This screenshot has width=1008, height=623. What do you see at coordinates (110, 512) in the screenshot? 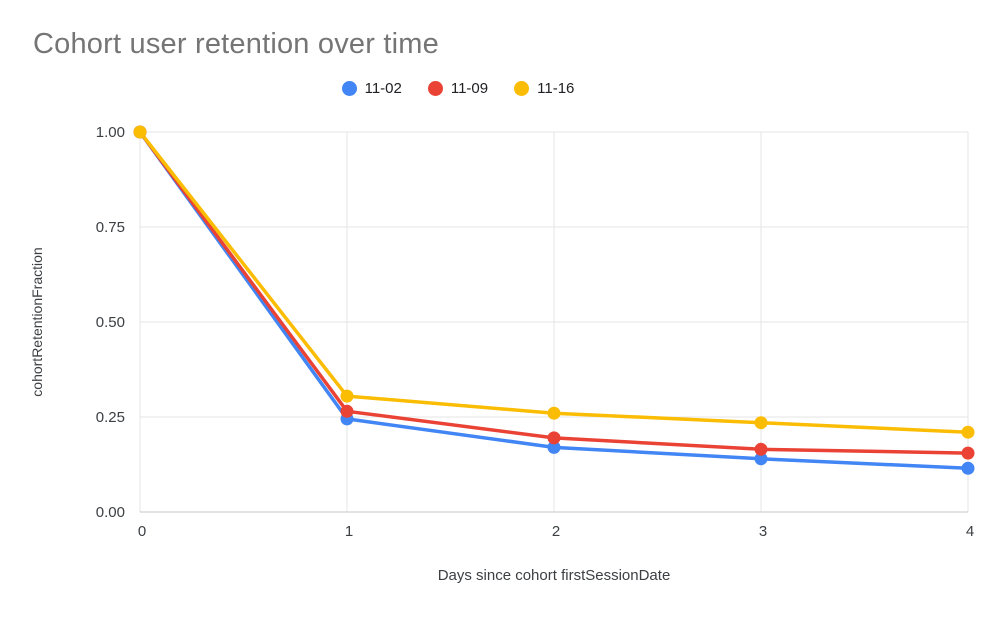
I see `svg-text: 0.00` at bounding box center [110, 512].